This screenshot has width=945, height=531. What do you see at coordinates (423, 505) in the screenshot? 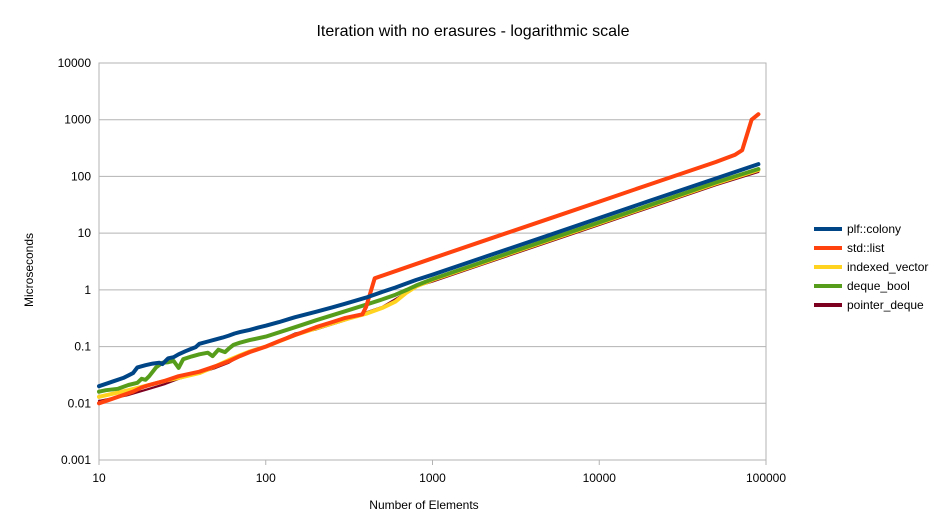
I see `x-axis-label: Number of Elements` at bounding box center [423, 505].